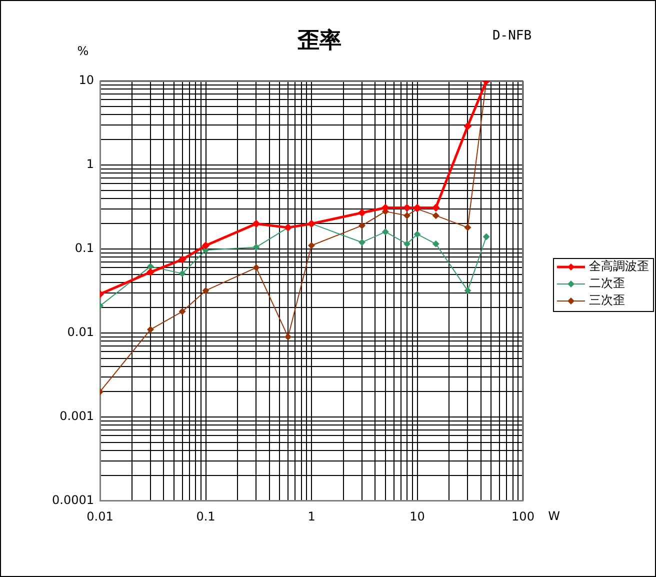 The image size is (656, 577). Describe the element at coordinates (206, 516) in the screenshot. I see `x-tick-label: 0.1` at that location.